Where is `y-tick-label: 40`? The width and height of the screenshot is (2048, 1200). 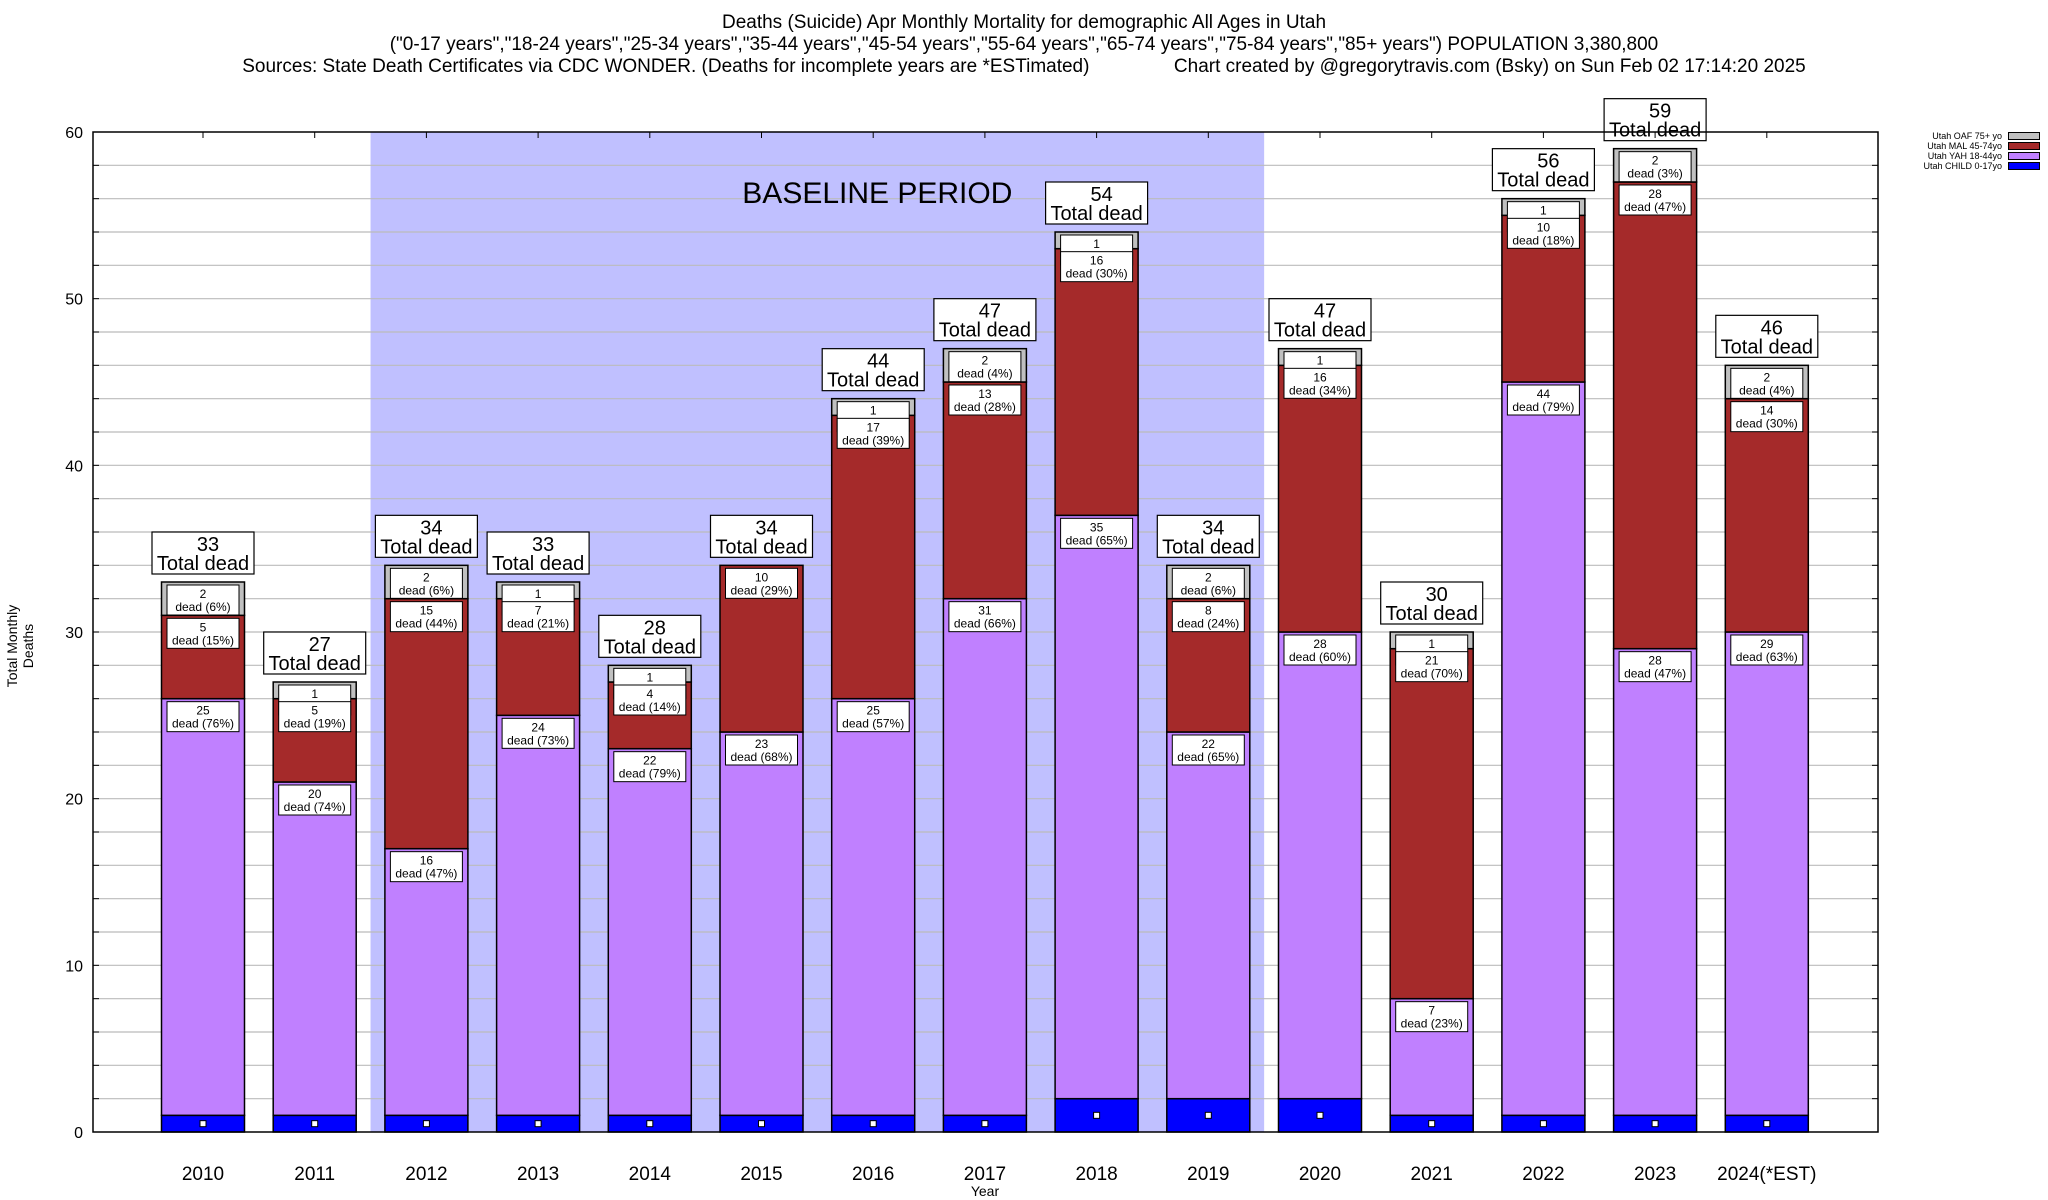
y-tick-label: 40 is located at coordinates (74, 466).